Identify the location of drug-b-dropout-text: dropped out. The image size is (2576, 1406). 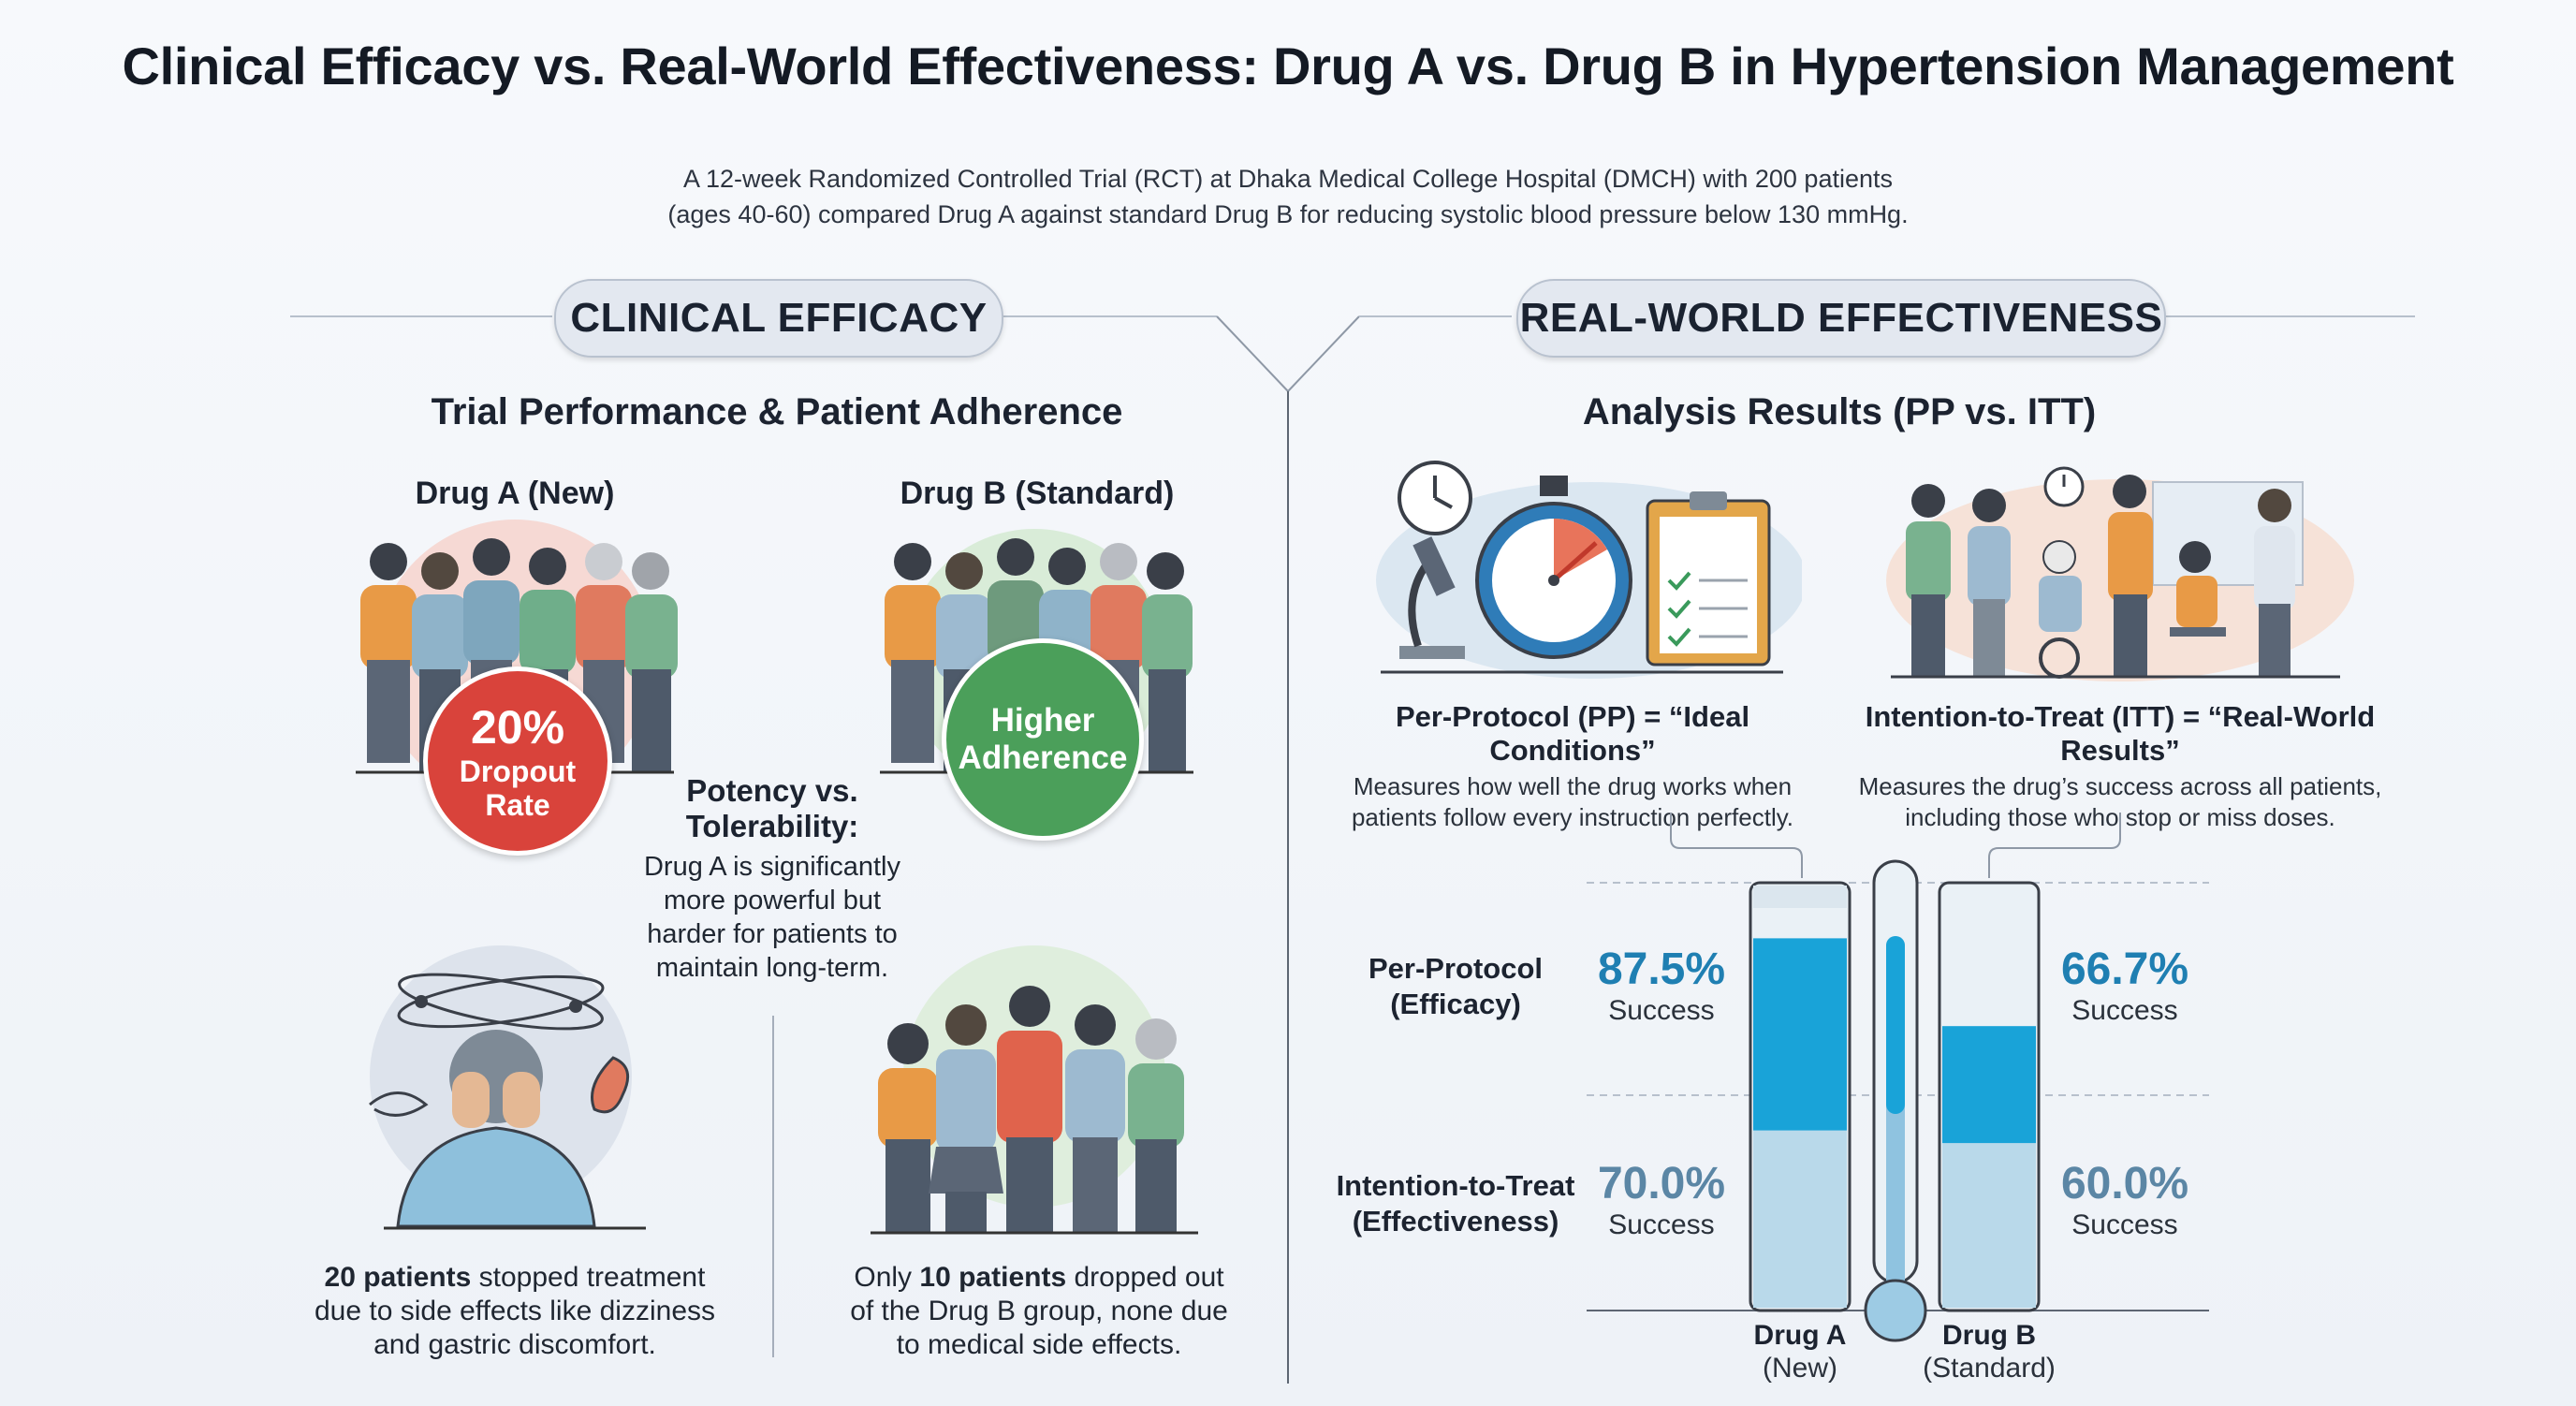
(1145, 1278).